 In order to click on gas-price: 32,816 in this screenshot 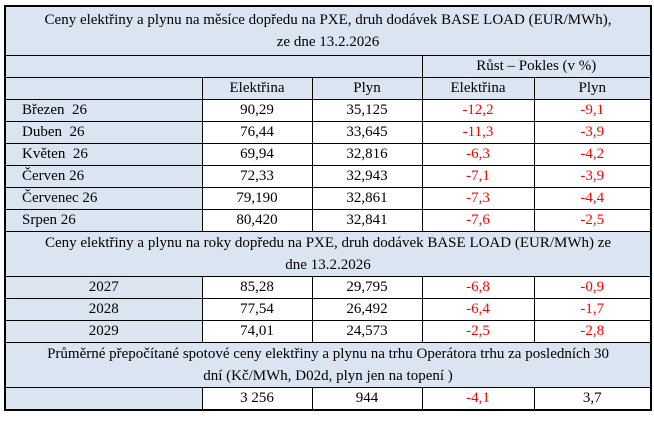, I will do `click(367, 154)`.